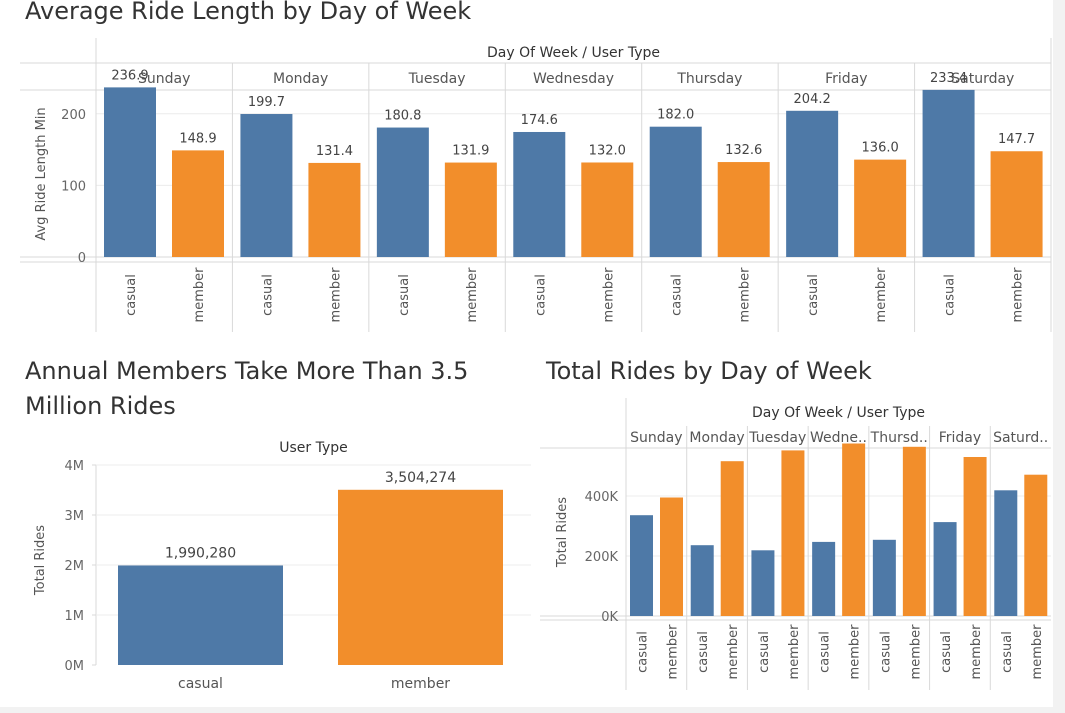 Image resolution: width=1065 pixels, height=713 pixels. What do you see at coordinates (982, 79) in the screenshot?
I see `day-header: Saturday` at bounding box center [982, 79].